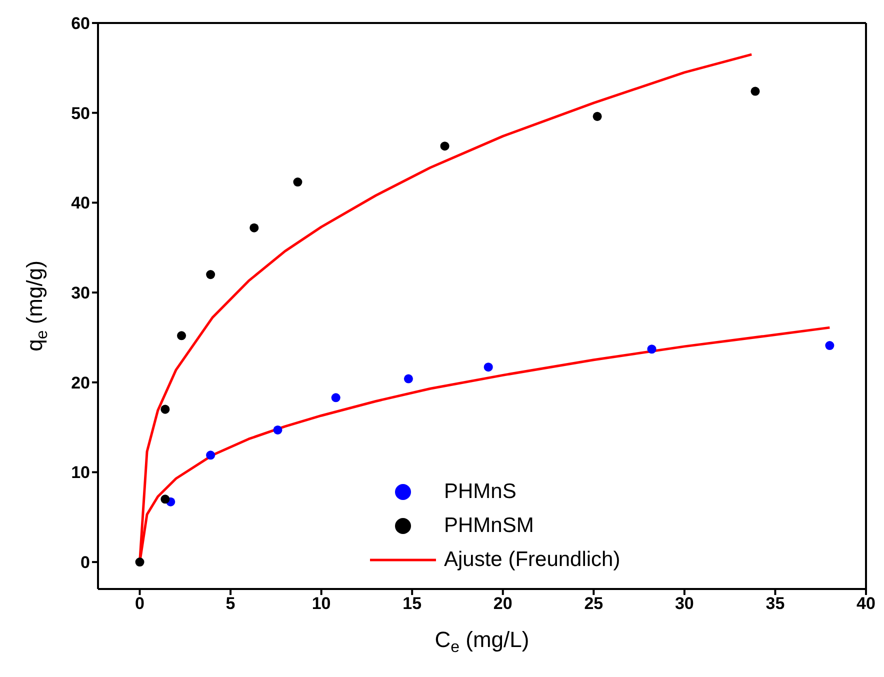  I want to click on x-tick-label: 10, so click(321, 604).